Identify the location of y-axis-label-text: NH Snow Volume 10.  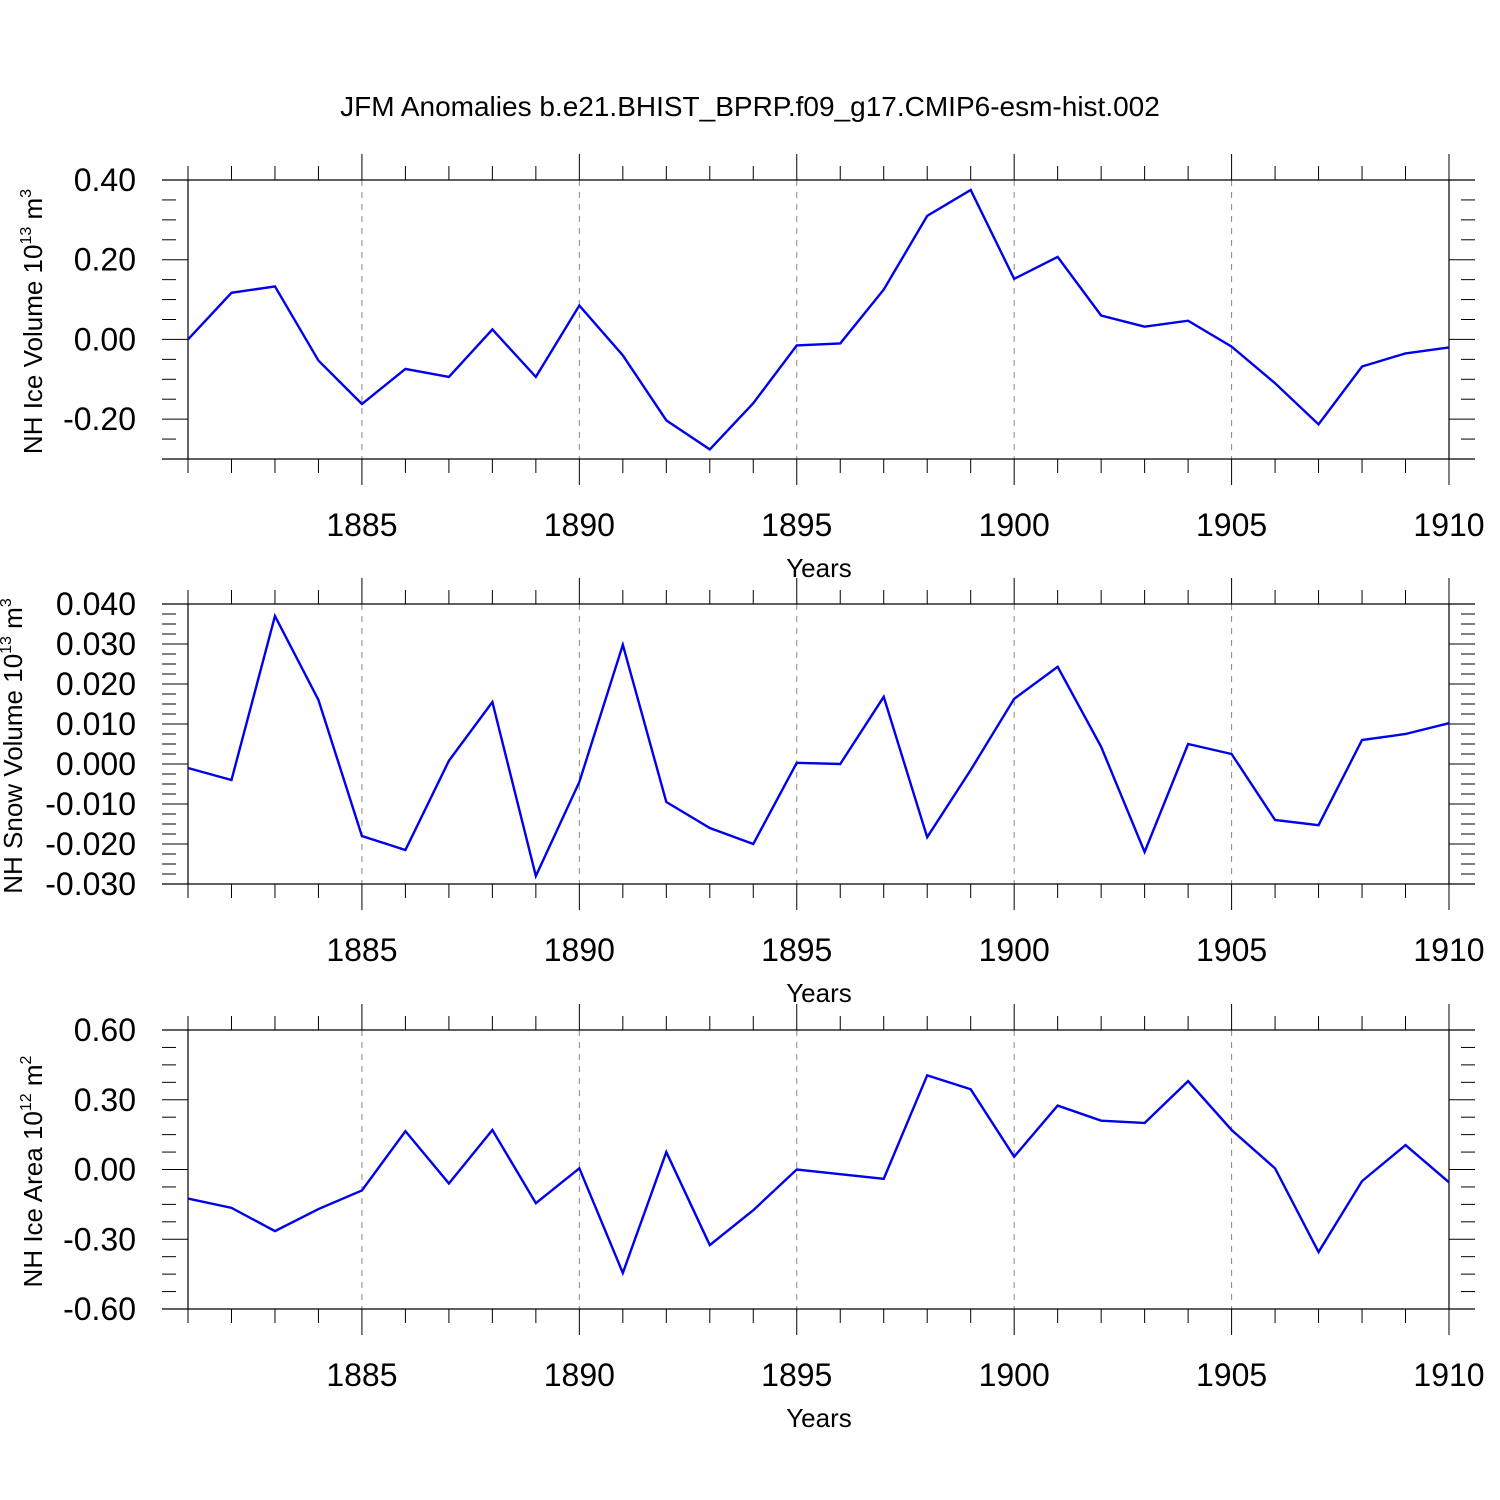
(14, 774).